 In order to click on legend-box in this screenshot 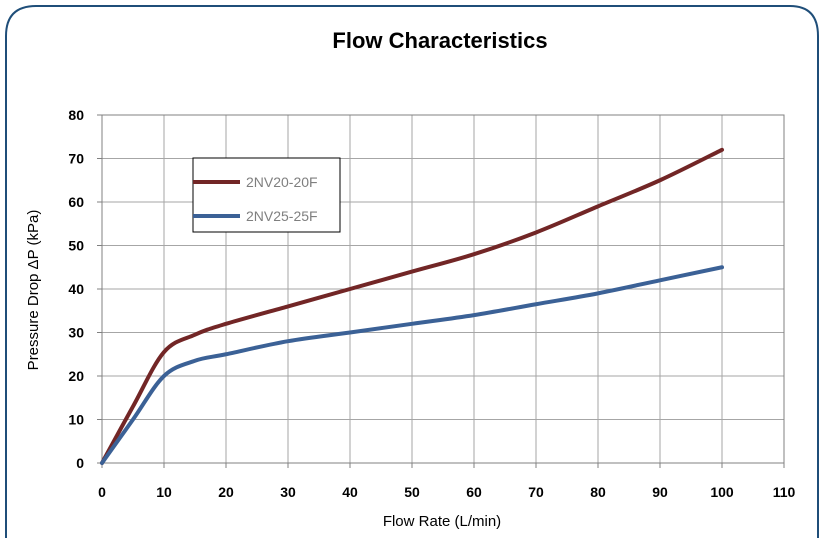, I will do `click(266, 195)`.